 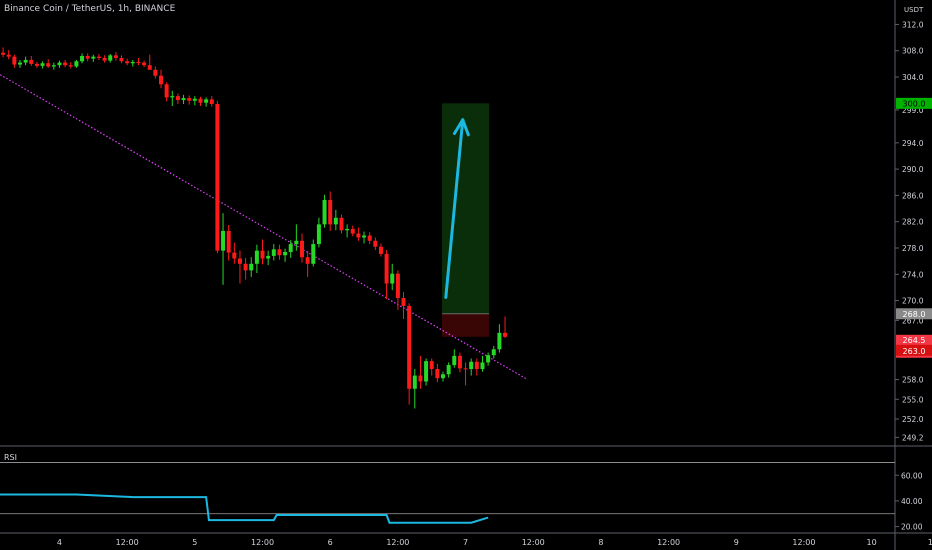 I want to click on target-price-label-bg, so click(x=914, y=103).